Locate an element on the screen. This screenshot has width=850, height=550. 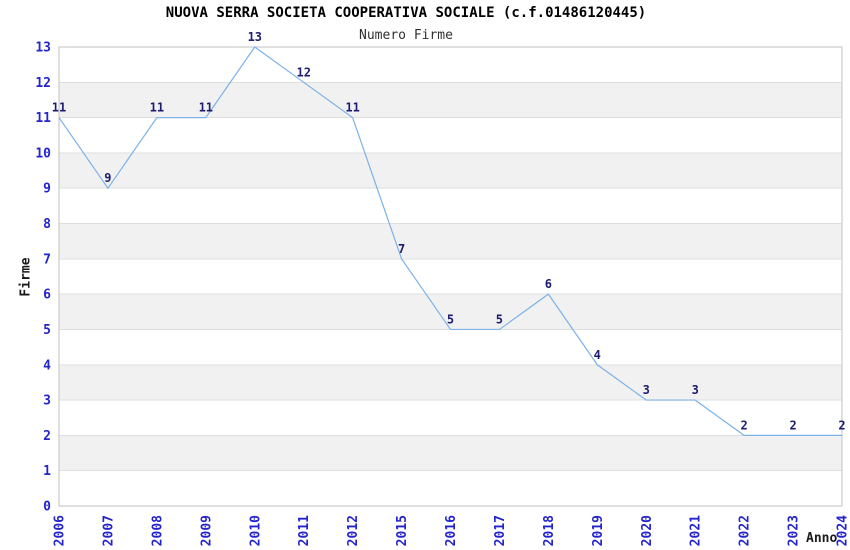
x-tick-label: 2012 is located at coordinates (353, 530).